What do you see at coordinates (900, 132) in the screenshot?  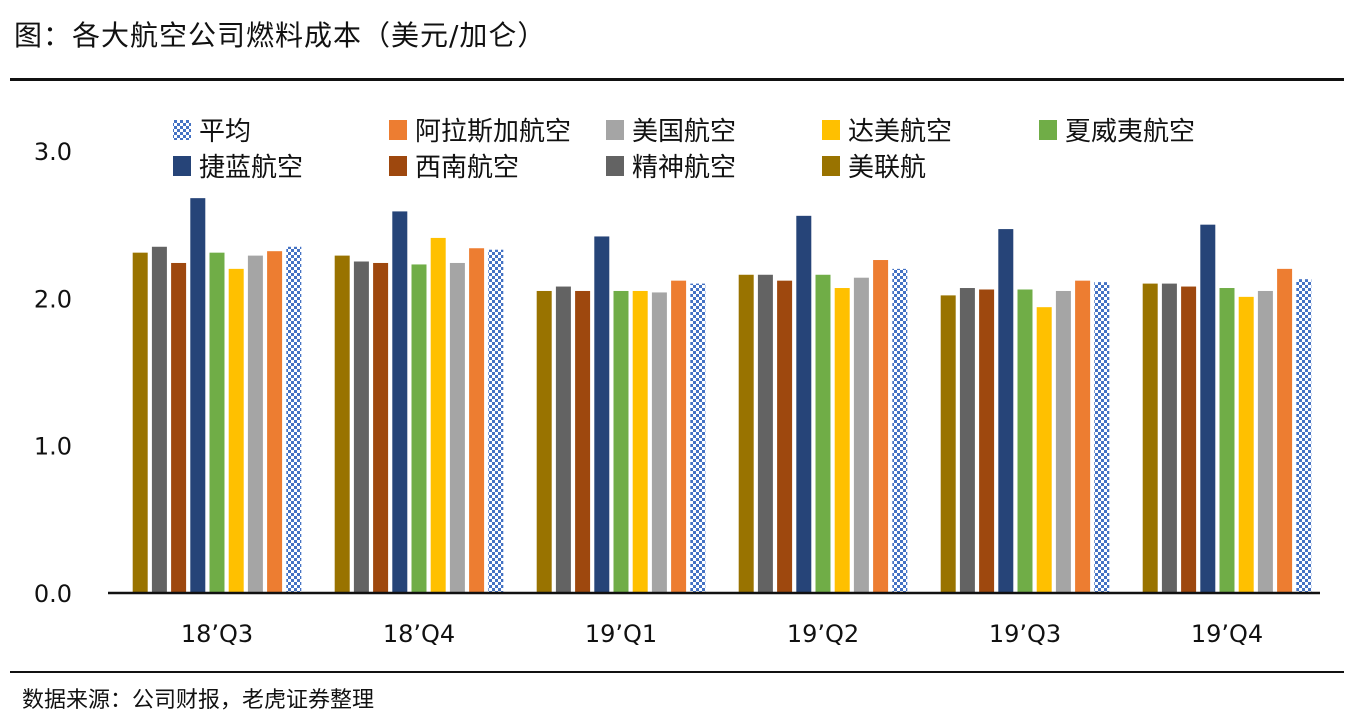 I see `legend-label-delta: 达美航空` at bounding box center [900, 132].